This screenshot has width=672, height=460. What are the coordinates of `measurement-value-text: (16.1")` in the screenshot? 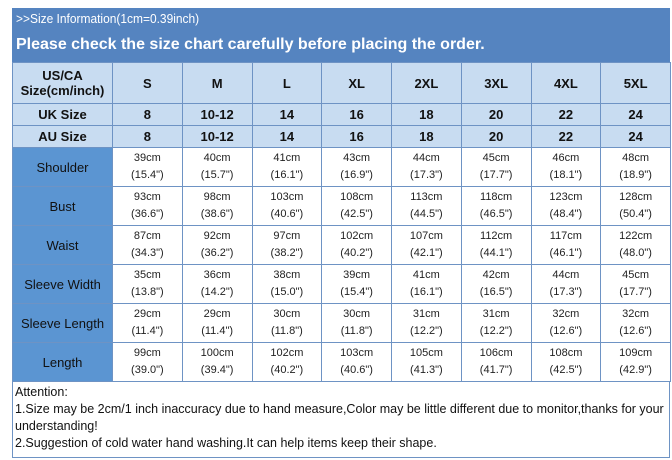 It's located at (287, 175).